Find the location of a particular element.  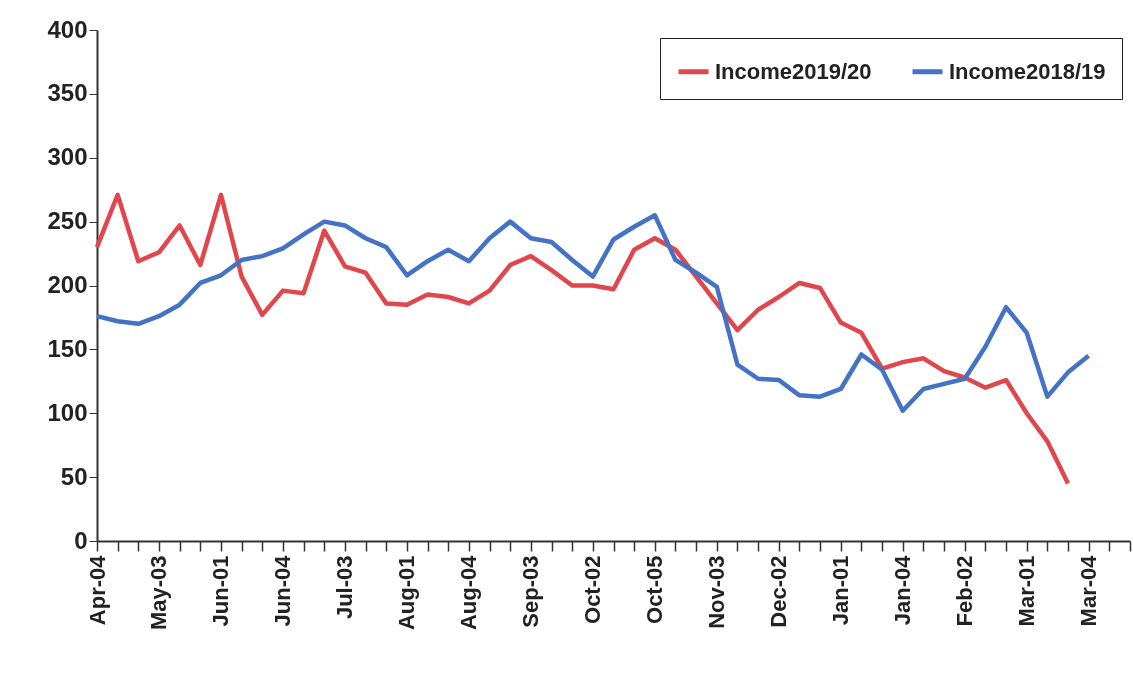

x-tick-label: Jul-03 is located at coordinates (345, 587).